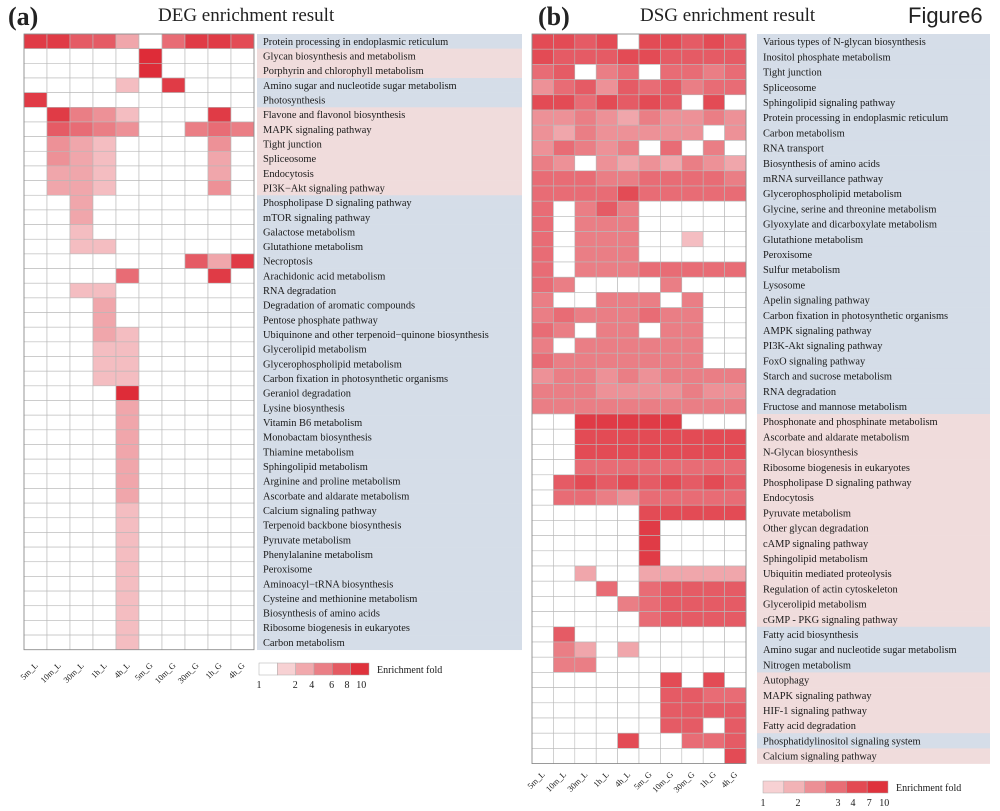 This screenshot has width=1000, height=811. What do you see at coordinates (347, 685) in the screenshot?
I see `legend-tick: 8` at bounding box center [347, 685].